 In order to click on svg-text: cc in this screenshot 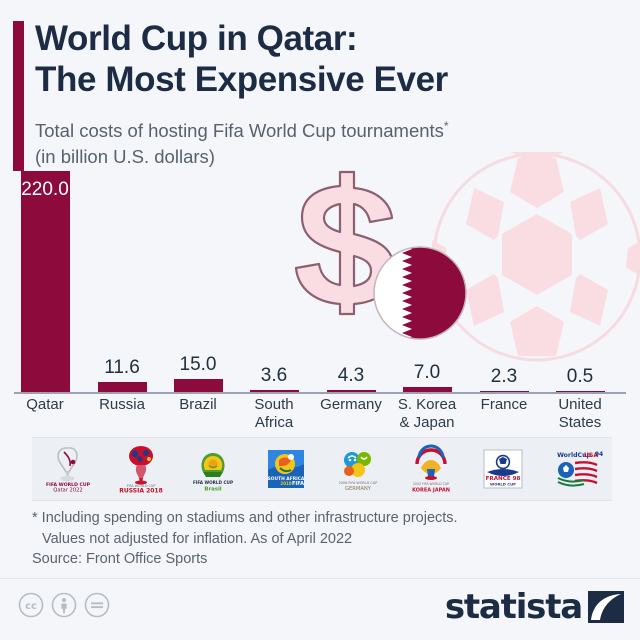, I will do `click(31, 606)`.